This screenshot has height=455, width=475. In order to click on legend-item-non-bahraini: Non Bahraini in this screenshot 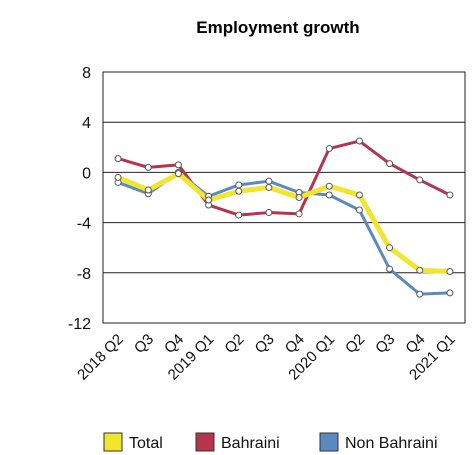, I will do `click(378, 442)`.